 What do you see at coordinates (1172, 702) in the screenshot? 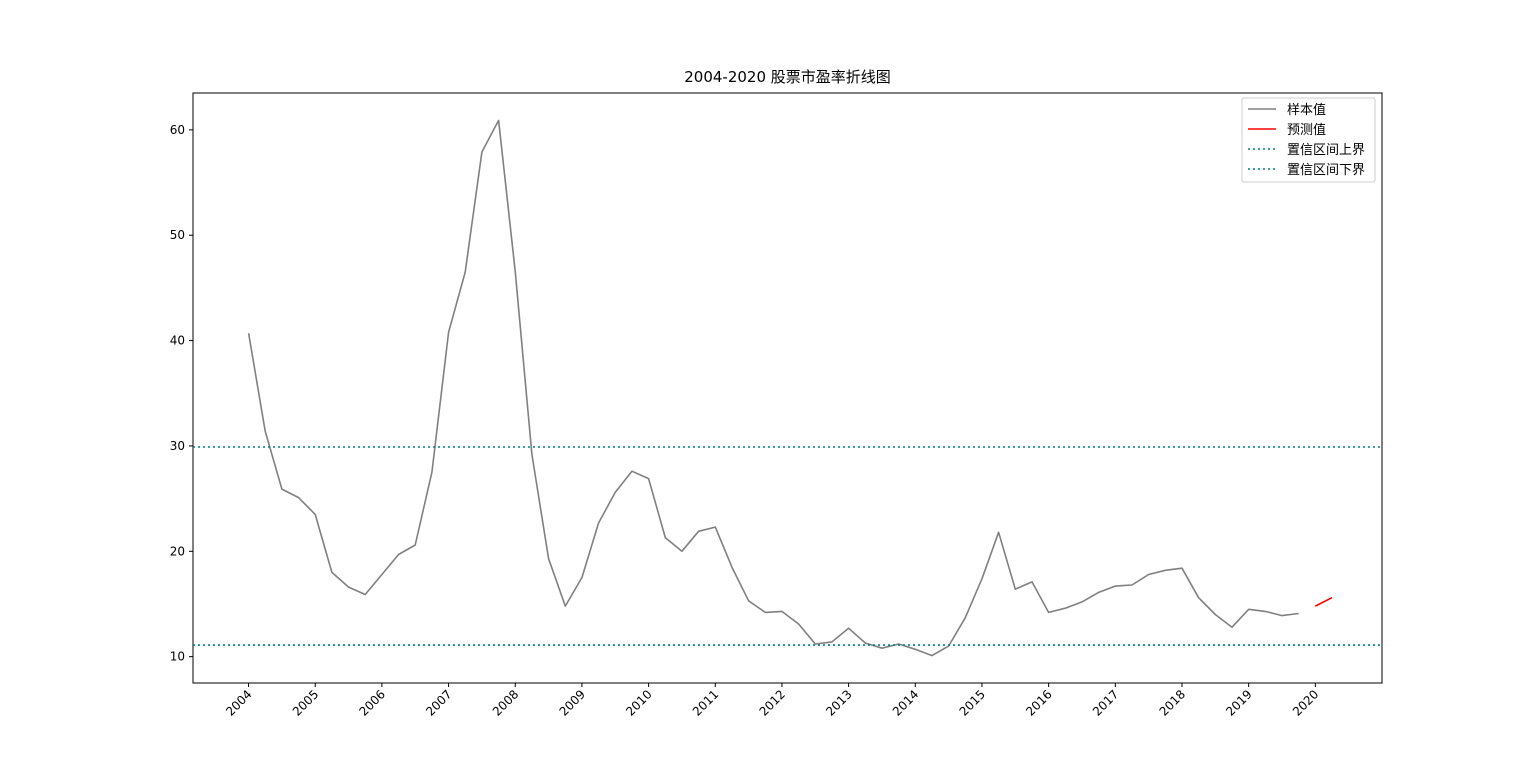
I see `x-tick-label: 2018` at bounding box center [1172, 702].